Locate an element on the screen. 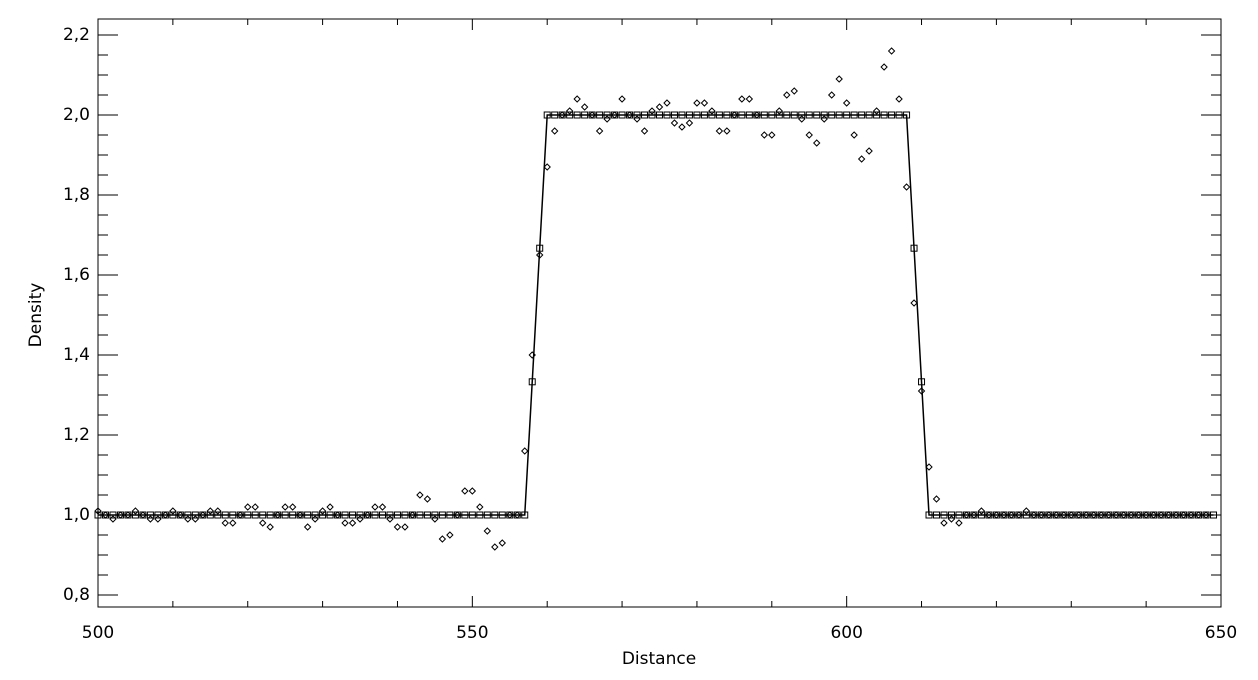 The height and width of the screenshot is (680, 1258). x-axis-label: Distance is located at coordinates (659, 659).